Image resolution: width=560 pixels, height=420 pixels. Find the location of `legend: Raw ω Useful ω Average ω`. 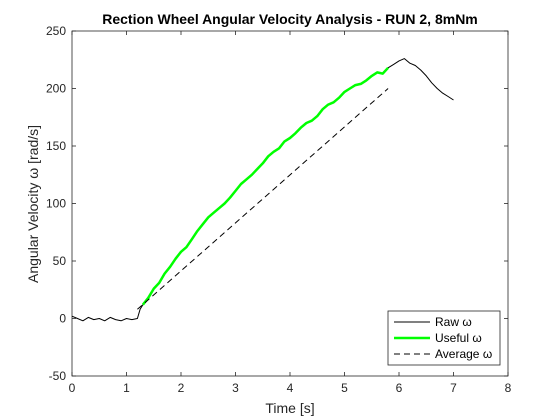

legend: Raw ω Useful ω Average ω is located at coordinates (444, 338).